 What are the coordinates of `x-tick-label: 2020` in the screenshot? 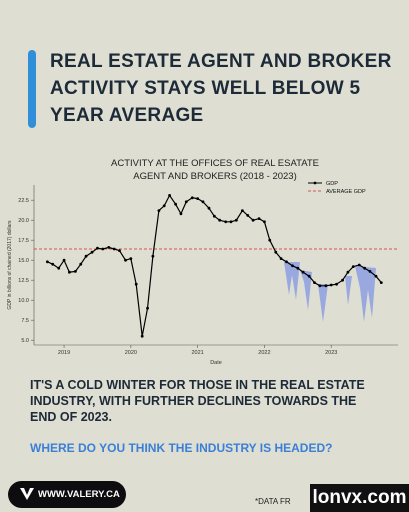 It's located at (131, 353).